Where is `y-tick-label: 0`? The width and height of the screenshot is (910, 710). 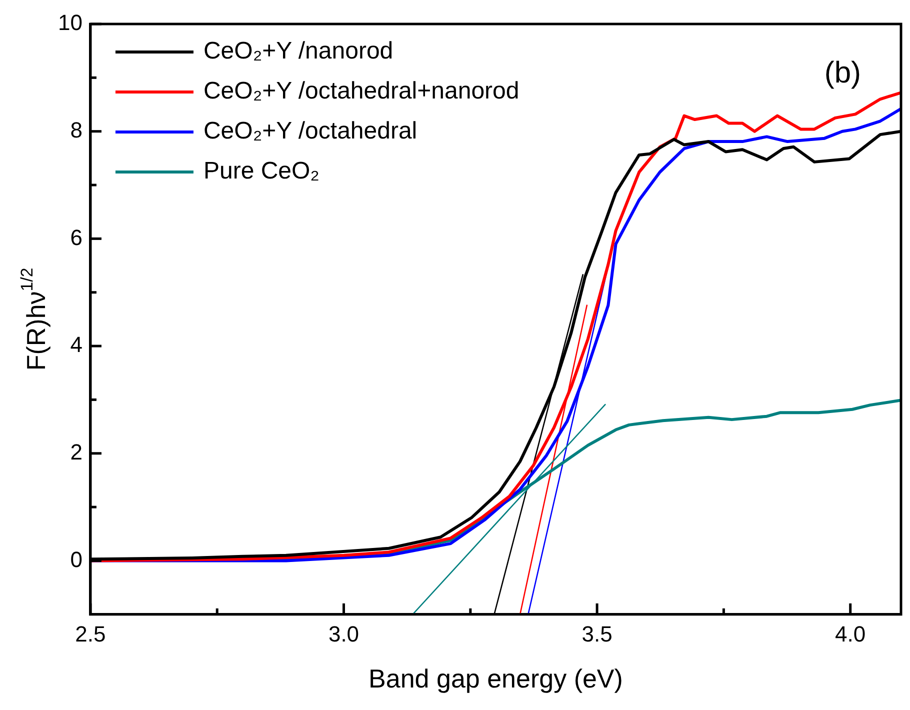
y-tick-label: 0 is located at coordinates (76, 559).